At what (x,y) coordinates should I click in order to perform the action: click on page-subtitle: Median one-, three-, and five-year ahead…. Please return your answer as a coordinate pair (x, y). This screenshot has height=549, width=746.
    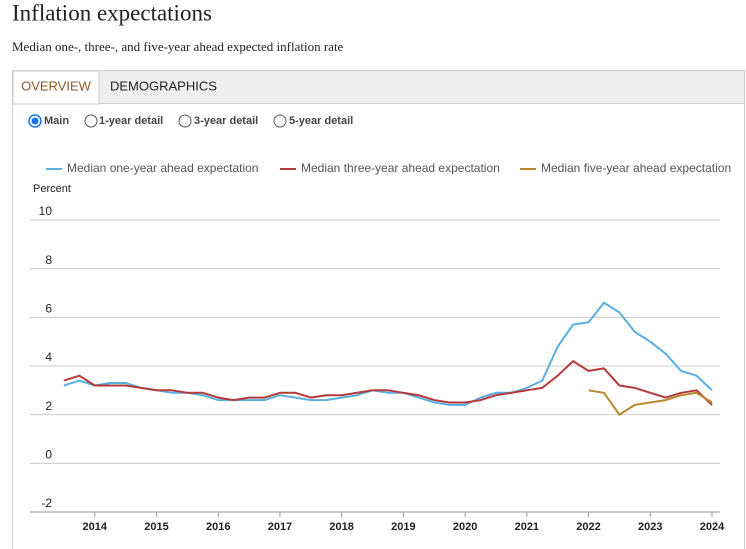
    Looking at the image, I should click on (178, 46).